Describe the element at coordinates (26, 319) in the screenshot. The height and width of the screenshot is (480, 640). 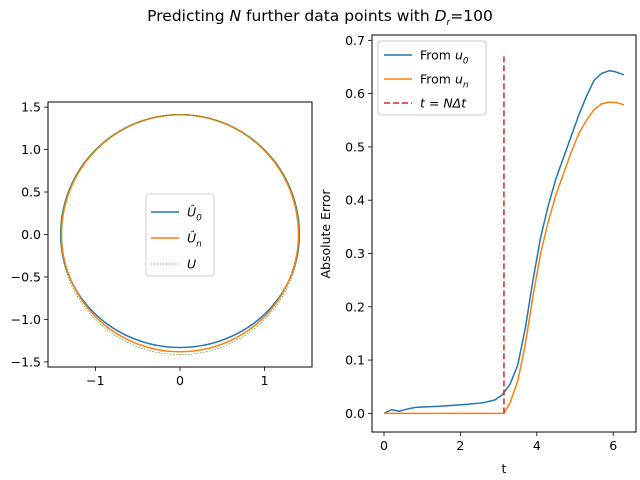
I see `left-y-tick-label: −1.0` at that location.